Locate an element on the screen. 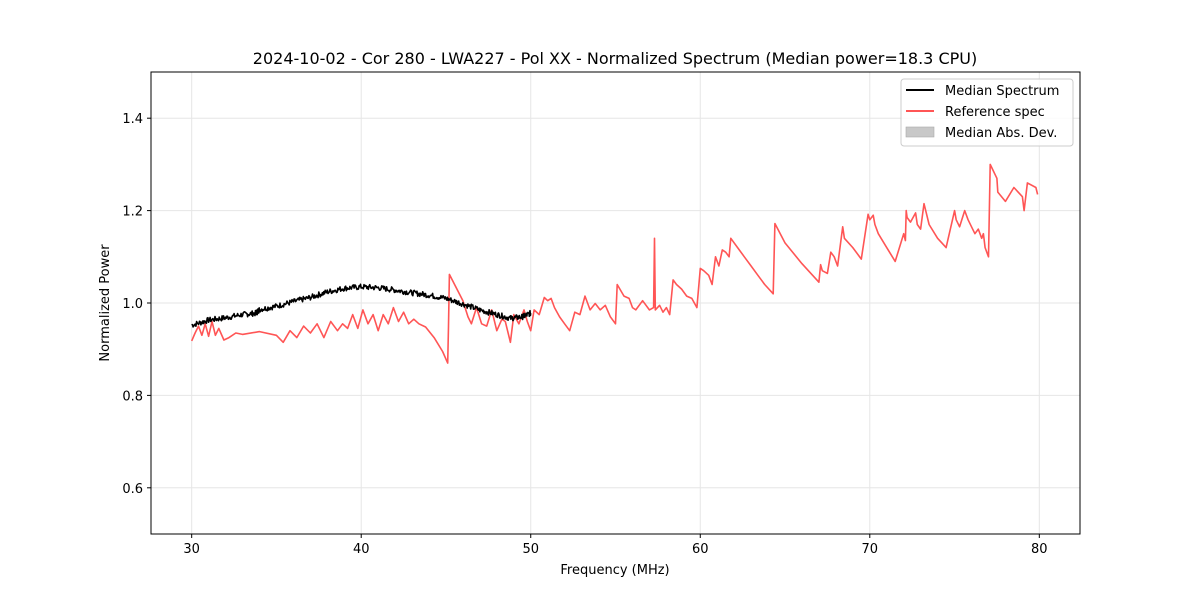 The height and width of the screenshot is (600, 1200). y-tick-label: 1.0 is located at coordinates (132, 304).